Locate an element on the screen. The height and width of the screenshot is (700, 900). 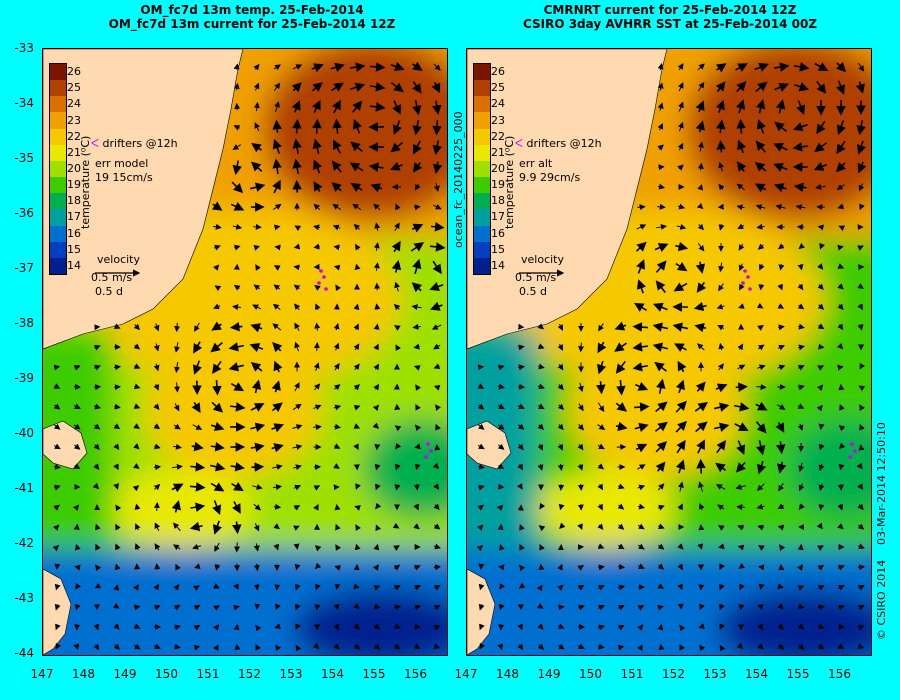
longitude-tick: 150 is located at coordinates (166, 674).